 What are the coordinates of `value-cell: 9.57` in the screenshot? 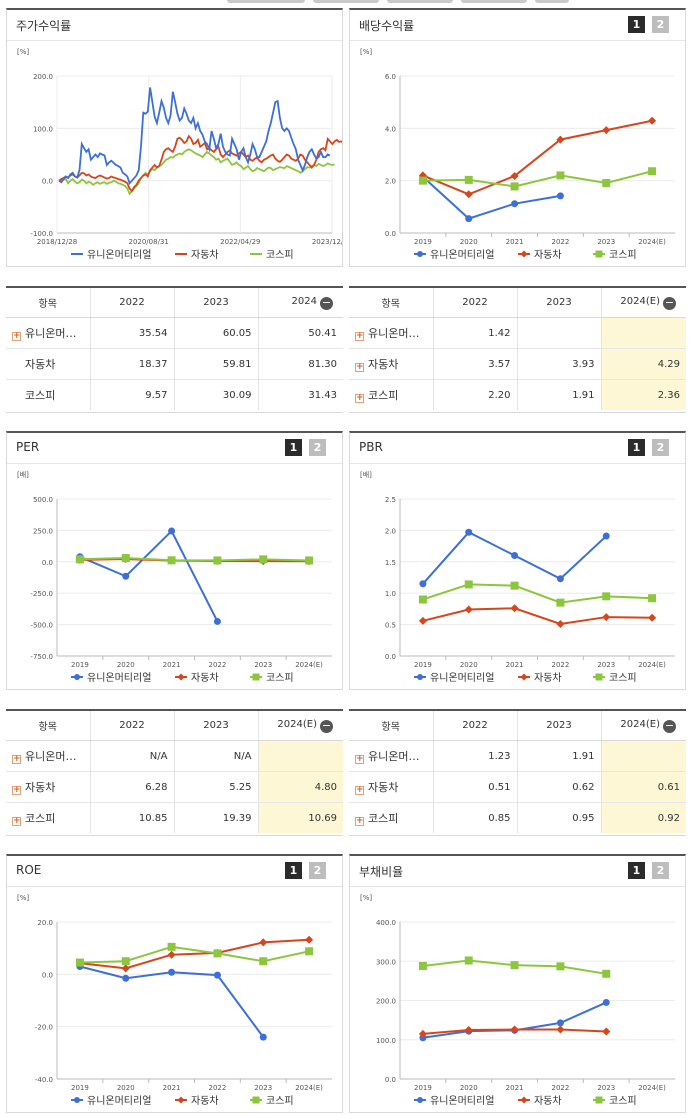 It's located at (131, 394).